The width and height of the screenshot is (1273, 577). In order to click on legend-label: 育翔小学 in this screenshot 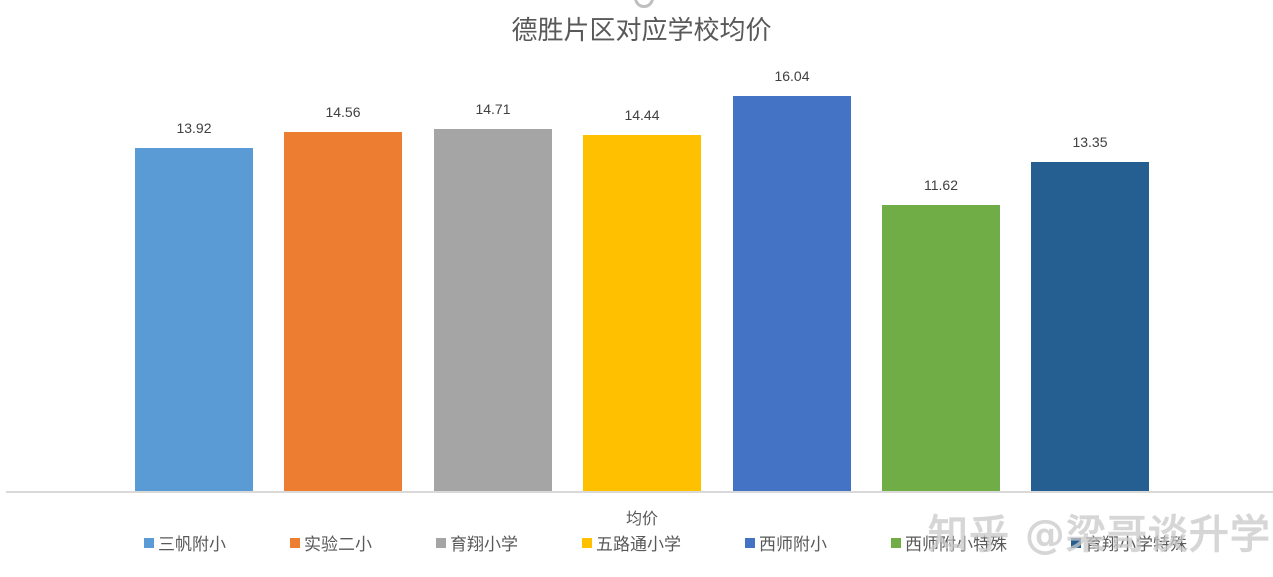, I will do `click(484, 545)`.